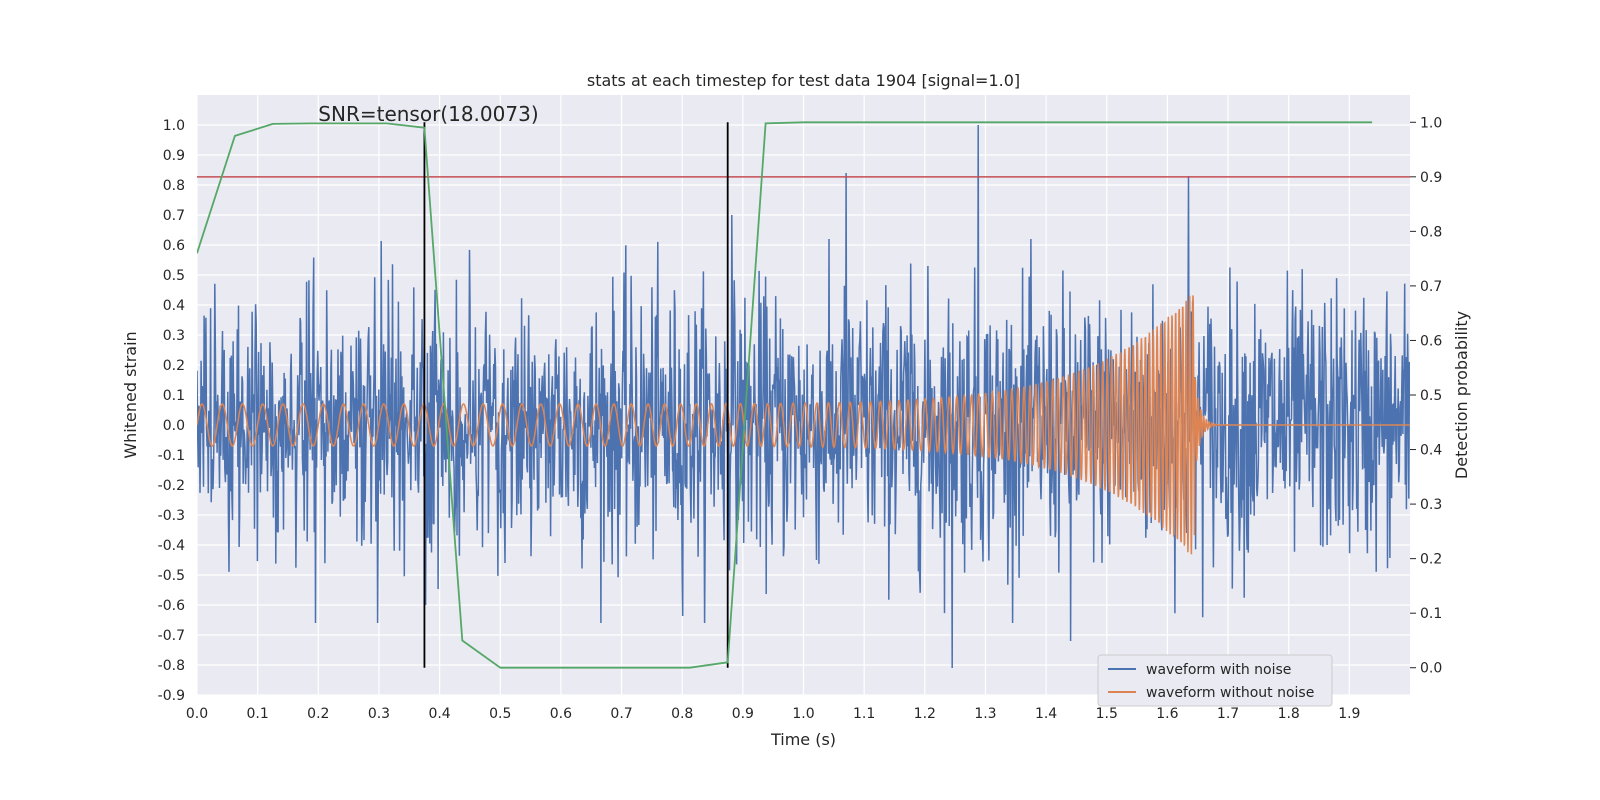 This screenshot has height=800, width=1600. I want to click on y-tick-label: 0.3, so click(174, 336).